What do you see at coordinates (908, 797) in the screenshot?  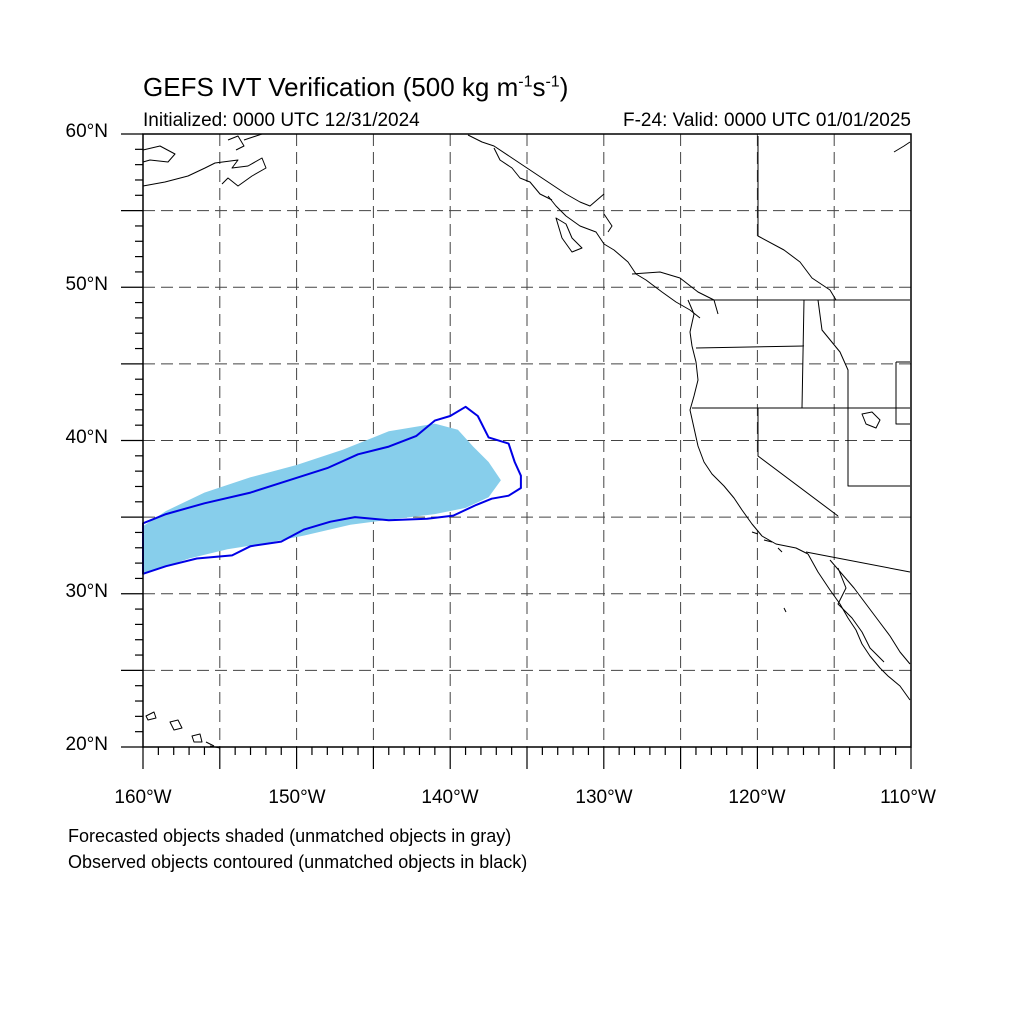 I see `lon-label-110w: 110°W` at bounding box center [908, 797].